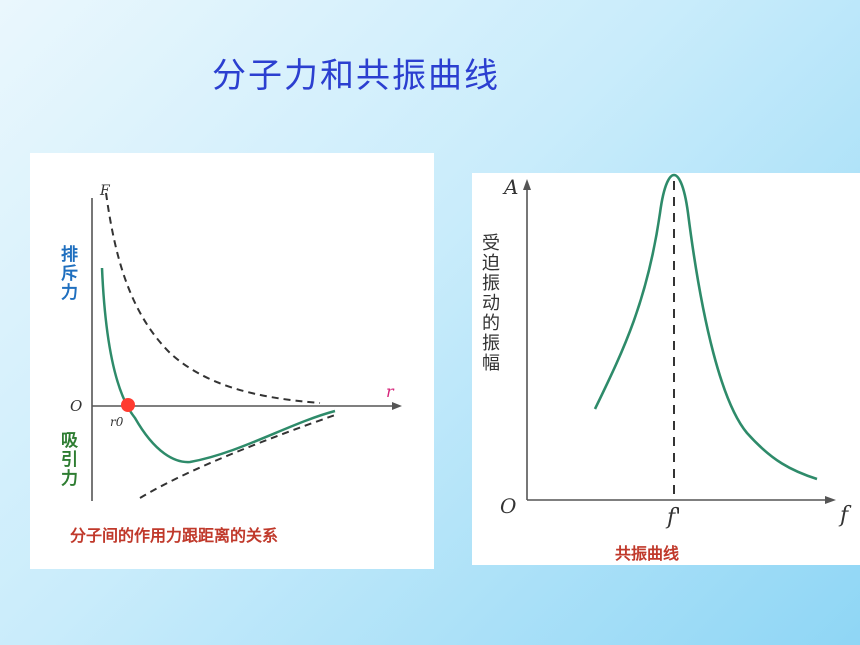  Describe the element at coordinates (67, 459) in the screenshot. I see `attractive-label: 吸引力` at that location.